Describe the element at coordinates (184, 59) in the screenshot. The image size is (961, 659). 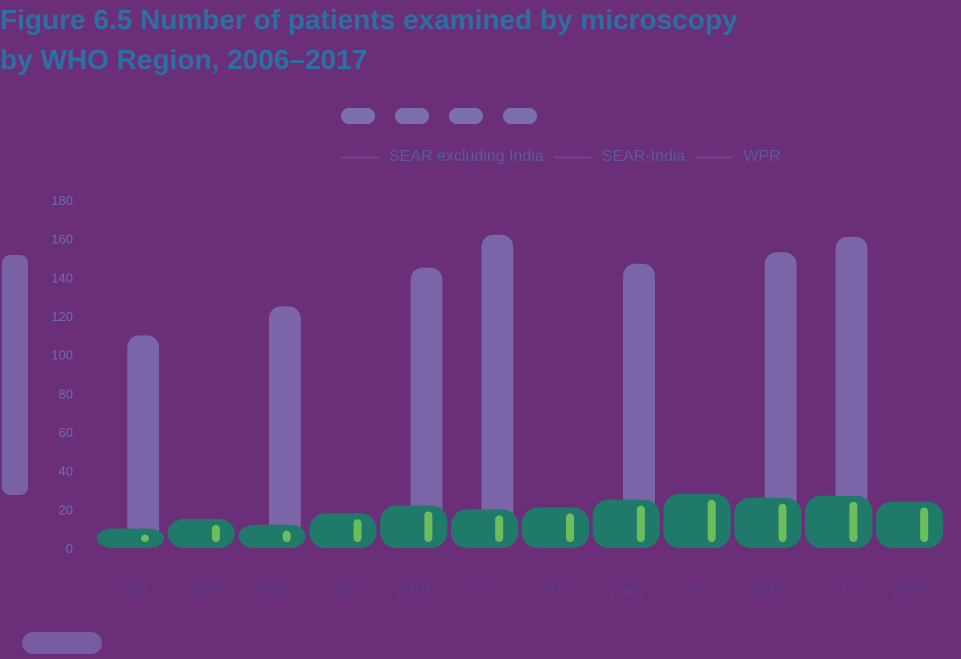
I see `figure-title-line-2: by WHO Region, 2006–2017` at that location.